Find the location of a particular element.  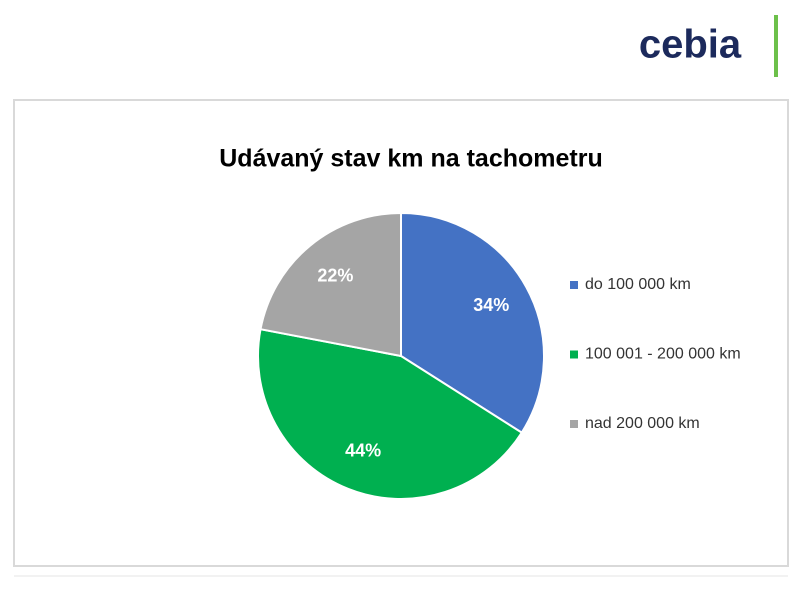

legend-label: nad 200 000 km is located at coordinates (642, 423).